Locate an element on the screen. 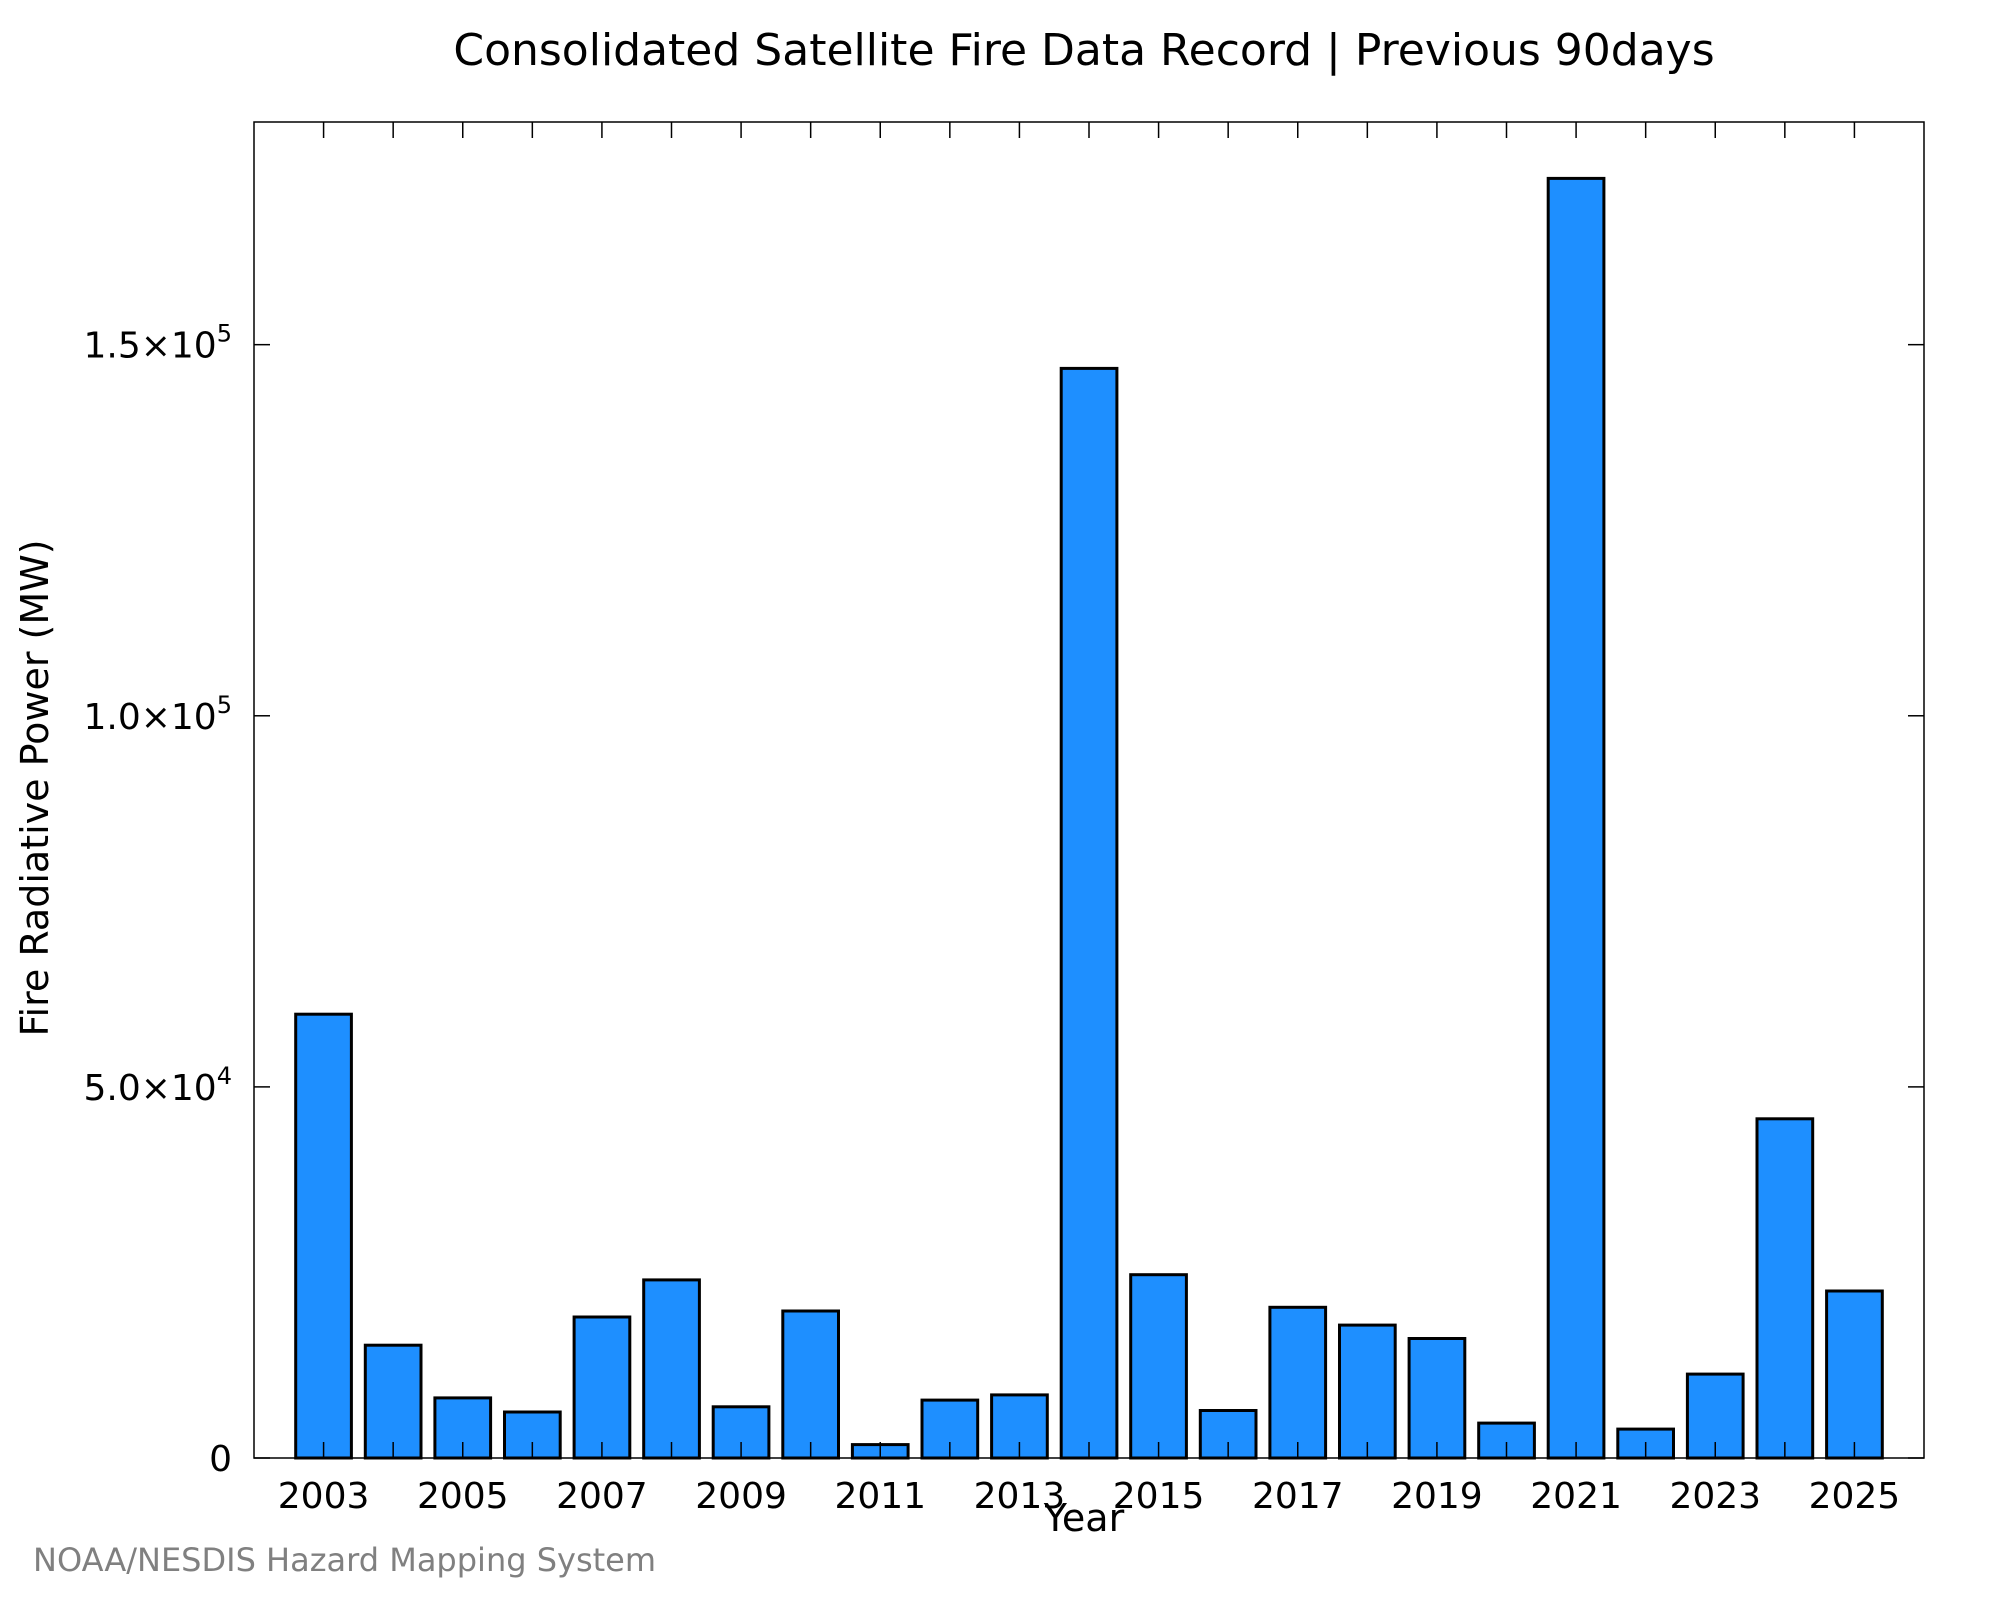  bar-2004 is located at coordinates (393, 1401).